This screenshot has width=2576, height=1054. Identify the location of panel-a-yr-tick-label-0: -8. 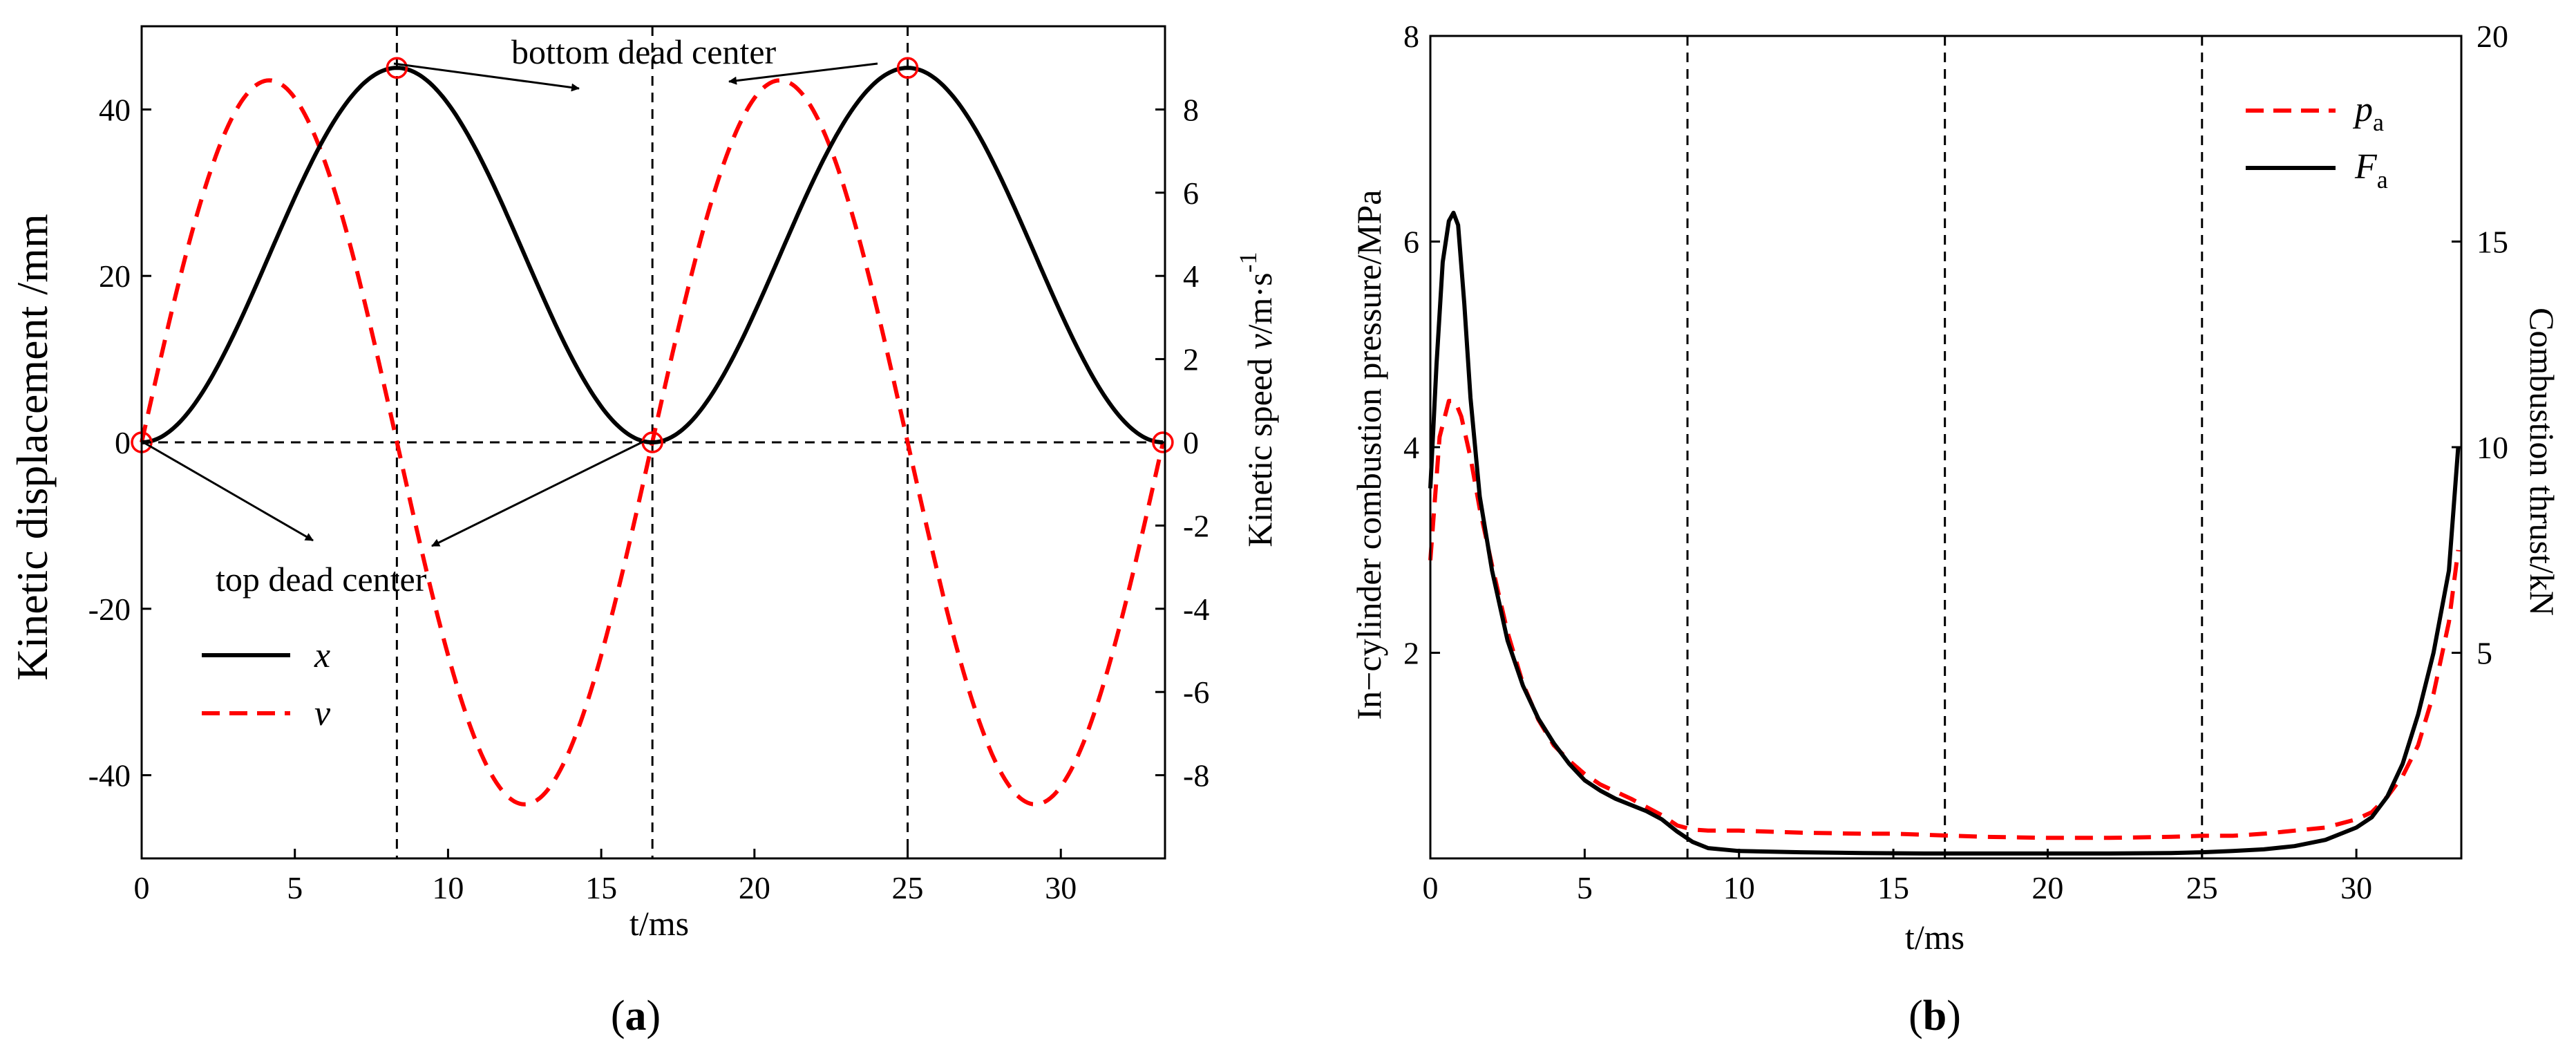
(1196, 775).